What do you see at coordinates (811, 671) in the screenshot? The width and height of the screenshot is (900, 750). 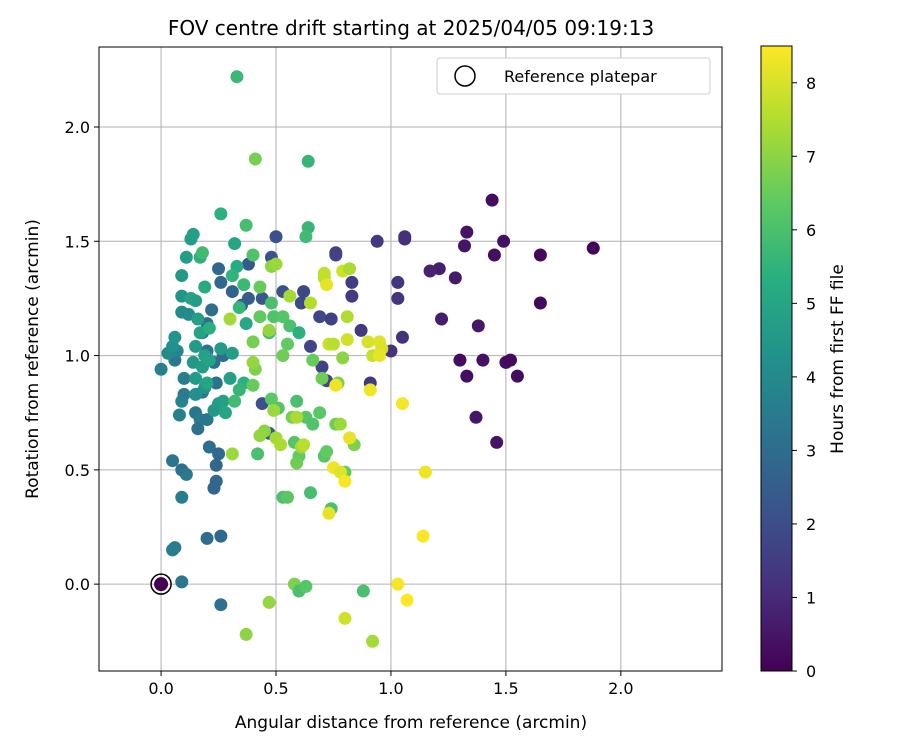 I see `colorbar-tick-label: 0` at bounding box center [811, 671].